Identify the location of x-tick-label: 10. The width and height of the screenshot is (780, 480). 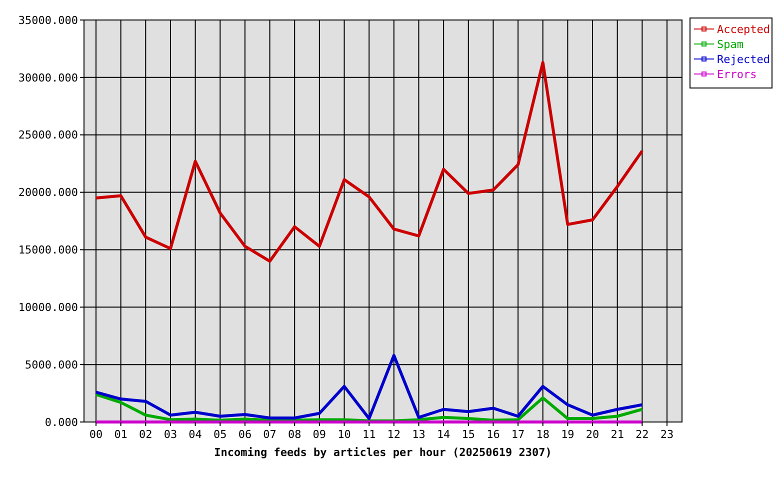
(344, 434).